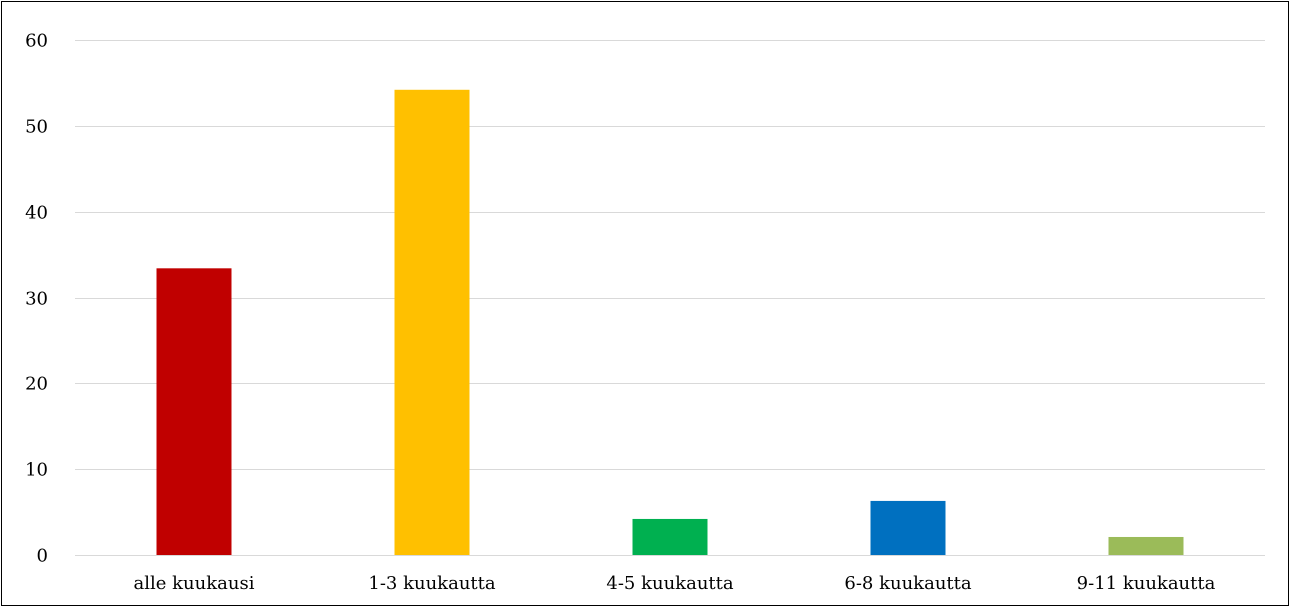 The width and height of the screenshot is (1292, 609). What do you see at coordinates (36, 127) in the screenshot?
I see `y-tick-label: 50` at bounding box center [36, 127].